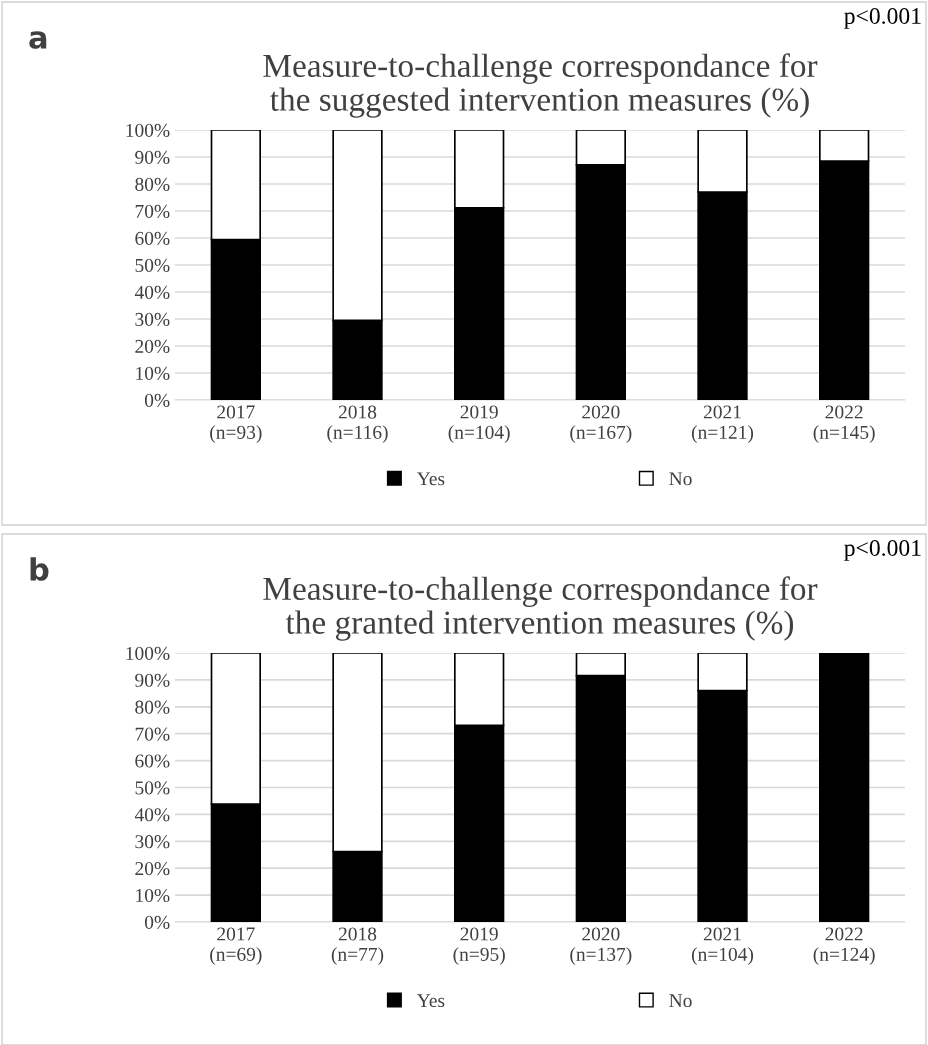  What do you see at coordinates (479, 424) in the screenshot?
I see `x-tick-label: 2019 (n=104)` at bounding box center [479, 424].